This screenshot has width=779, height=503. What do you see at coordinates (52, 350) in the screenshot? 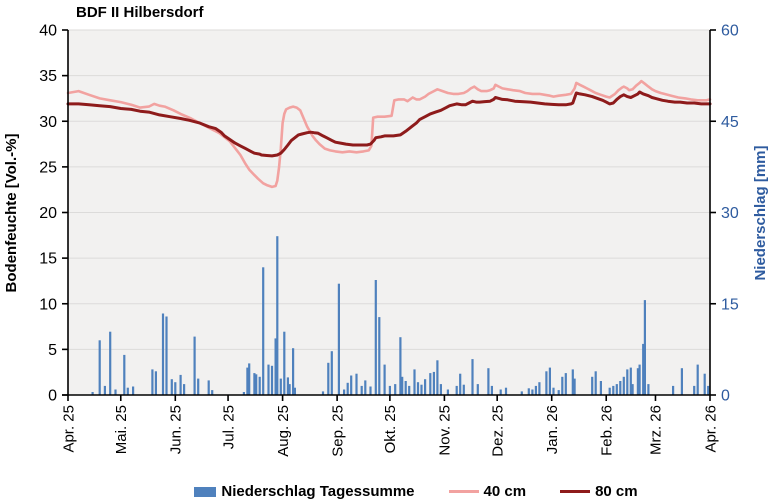
I see `svg-text: 5` at bounding box center [52, 350].